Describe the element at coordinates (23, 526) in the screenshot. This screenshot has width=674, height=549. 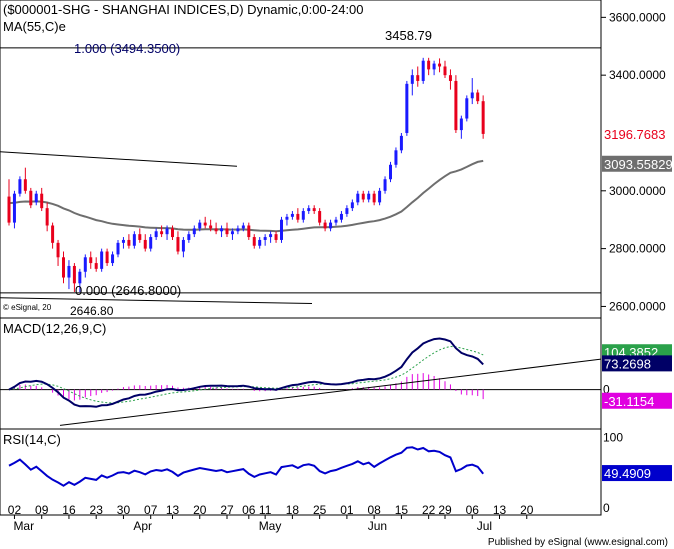
I see `x-month-label: Mar` at that location.